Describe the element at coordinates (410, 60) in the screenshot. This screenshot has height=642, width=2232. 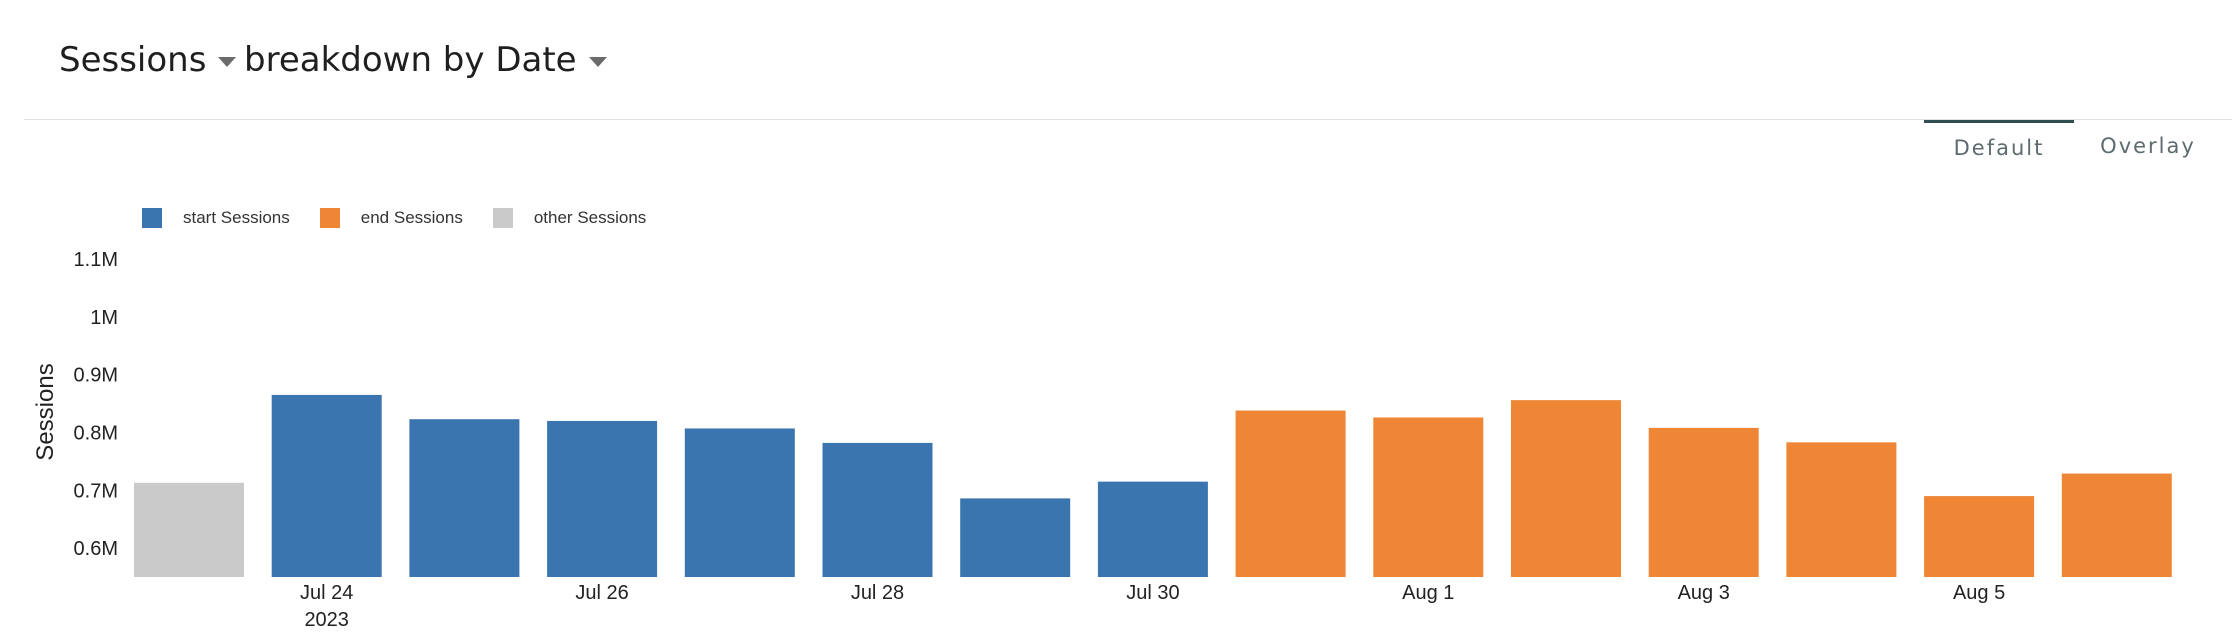
I see `breakdown-label: breakdown by Date` at that location.